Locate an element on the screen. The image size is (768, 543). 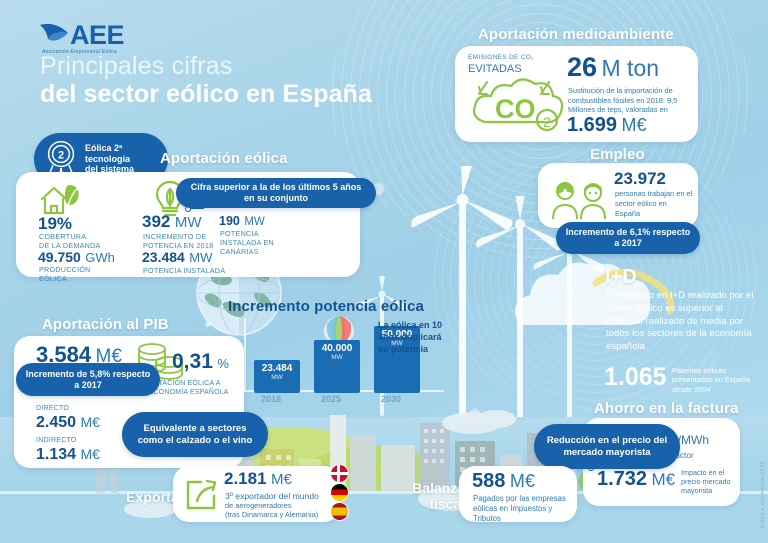
bar-value-2025: 40.000 is located at coordinates (337, 348).